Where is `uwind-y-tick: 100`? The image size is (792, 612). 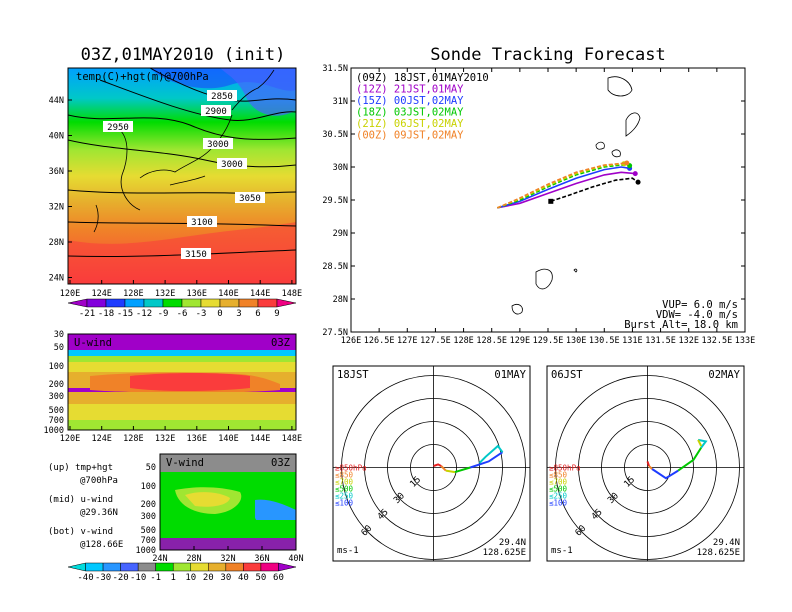
uwind-y-tick: 100 is located at coordinates (56, 367).